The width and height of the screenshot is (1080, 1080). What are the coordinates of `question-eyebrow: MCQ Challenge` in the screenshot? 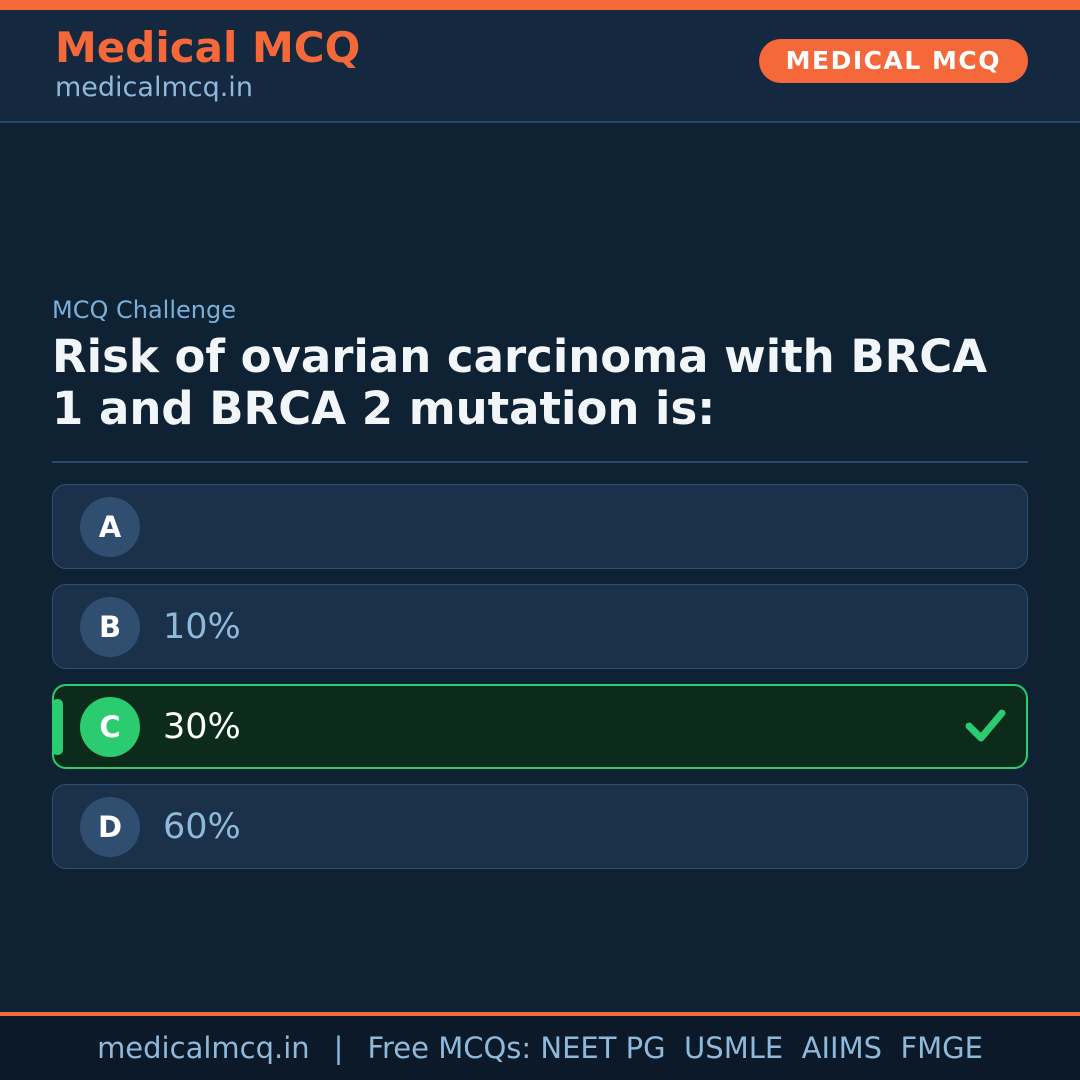 It's located at (144, 310).